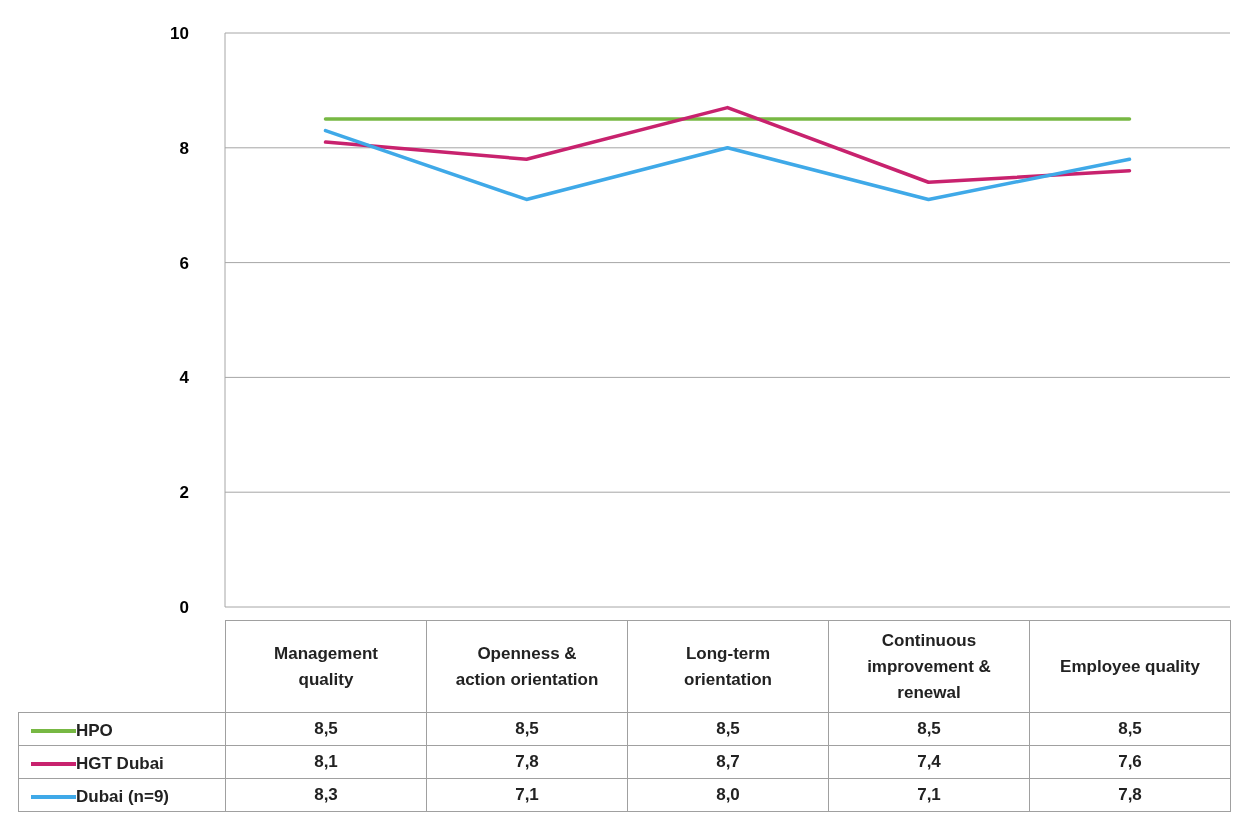  Describe the element at coordinates (184, 493) in the screenshot. I see `y-tick-label: 2` at that location.